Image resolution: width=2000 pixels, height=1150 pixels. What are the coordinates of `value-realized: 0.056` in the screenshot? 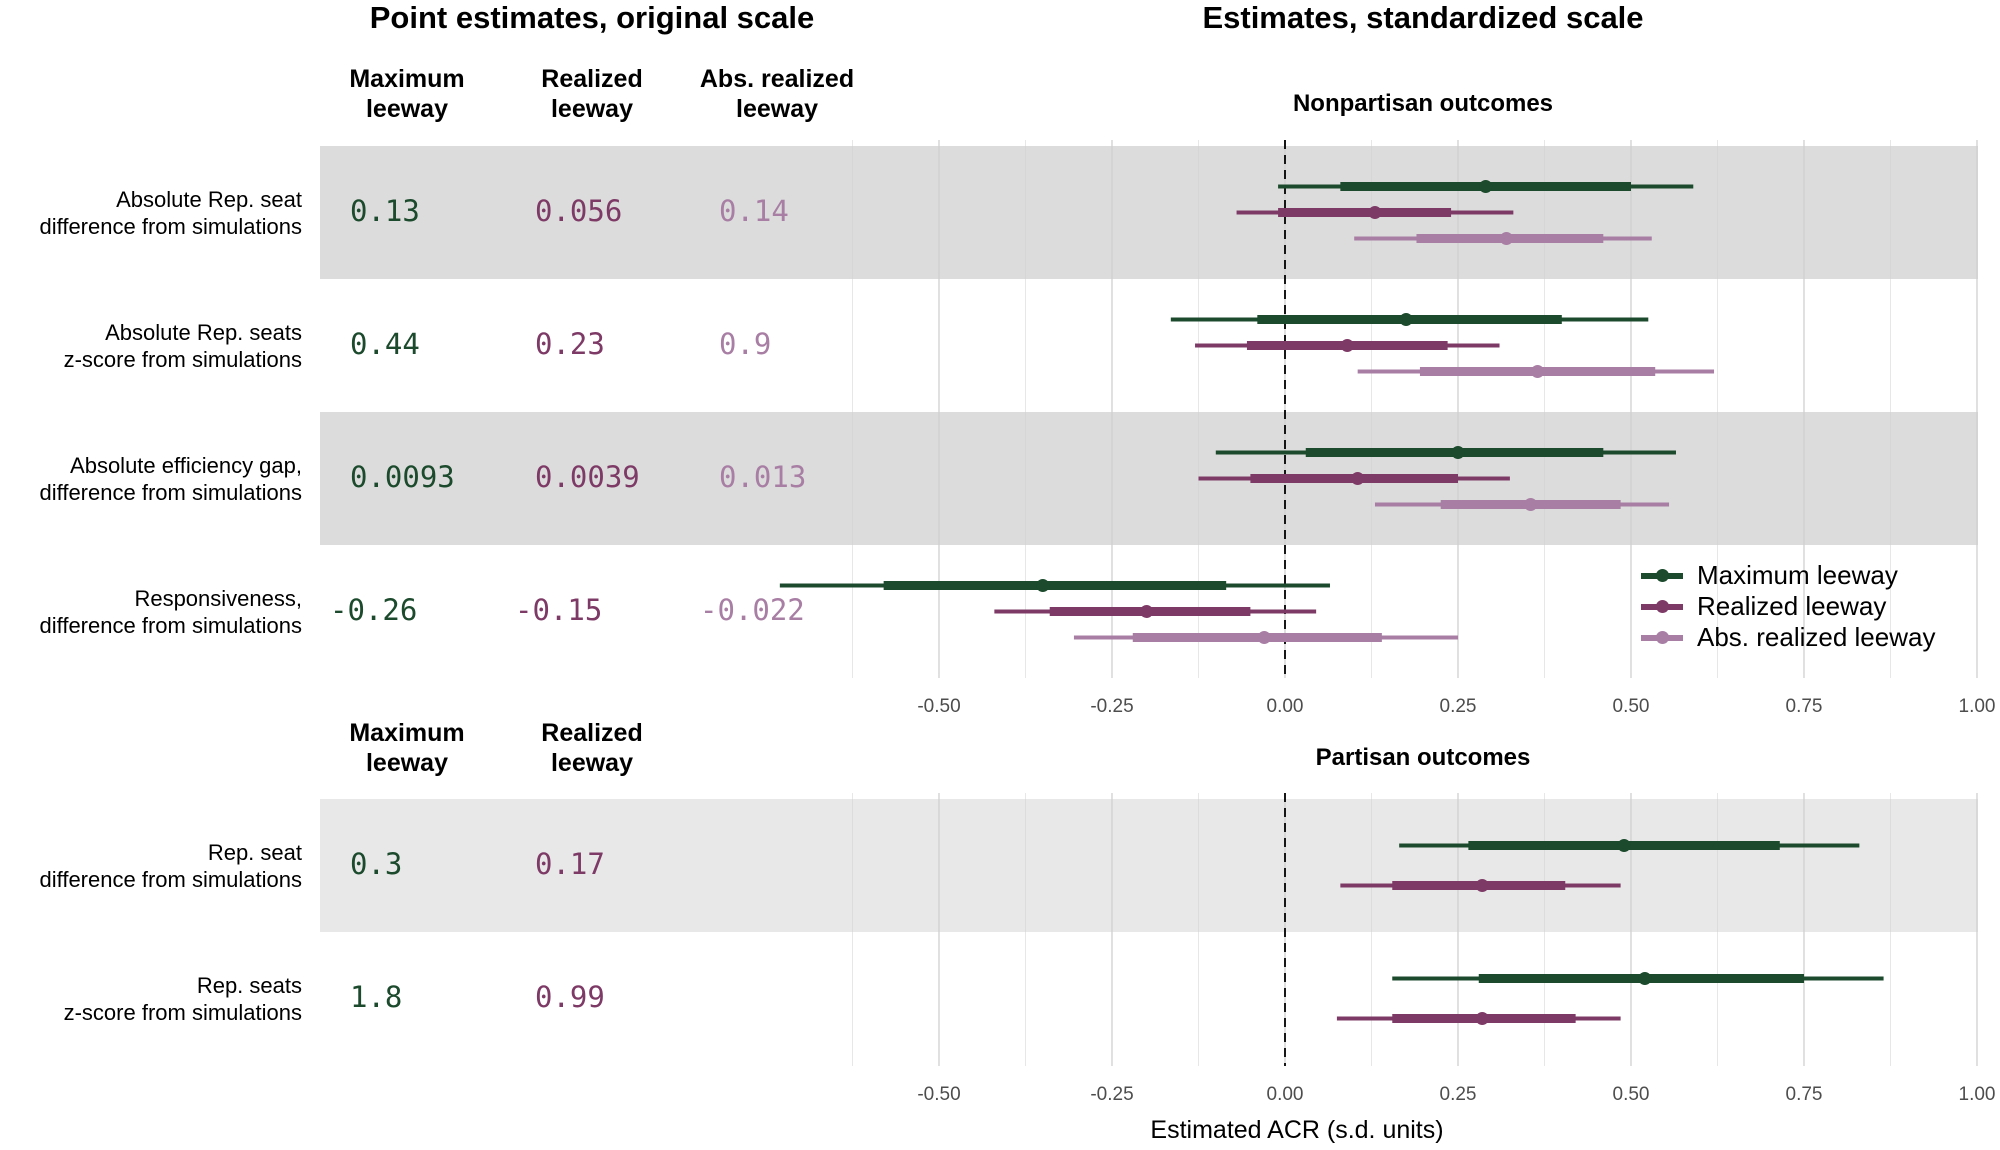 It's located at (579, 211).